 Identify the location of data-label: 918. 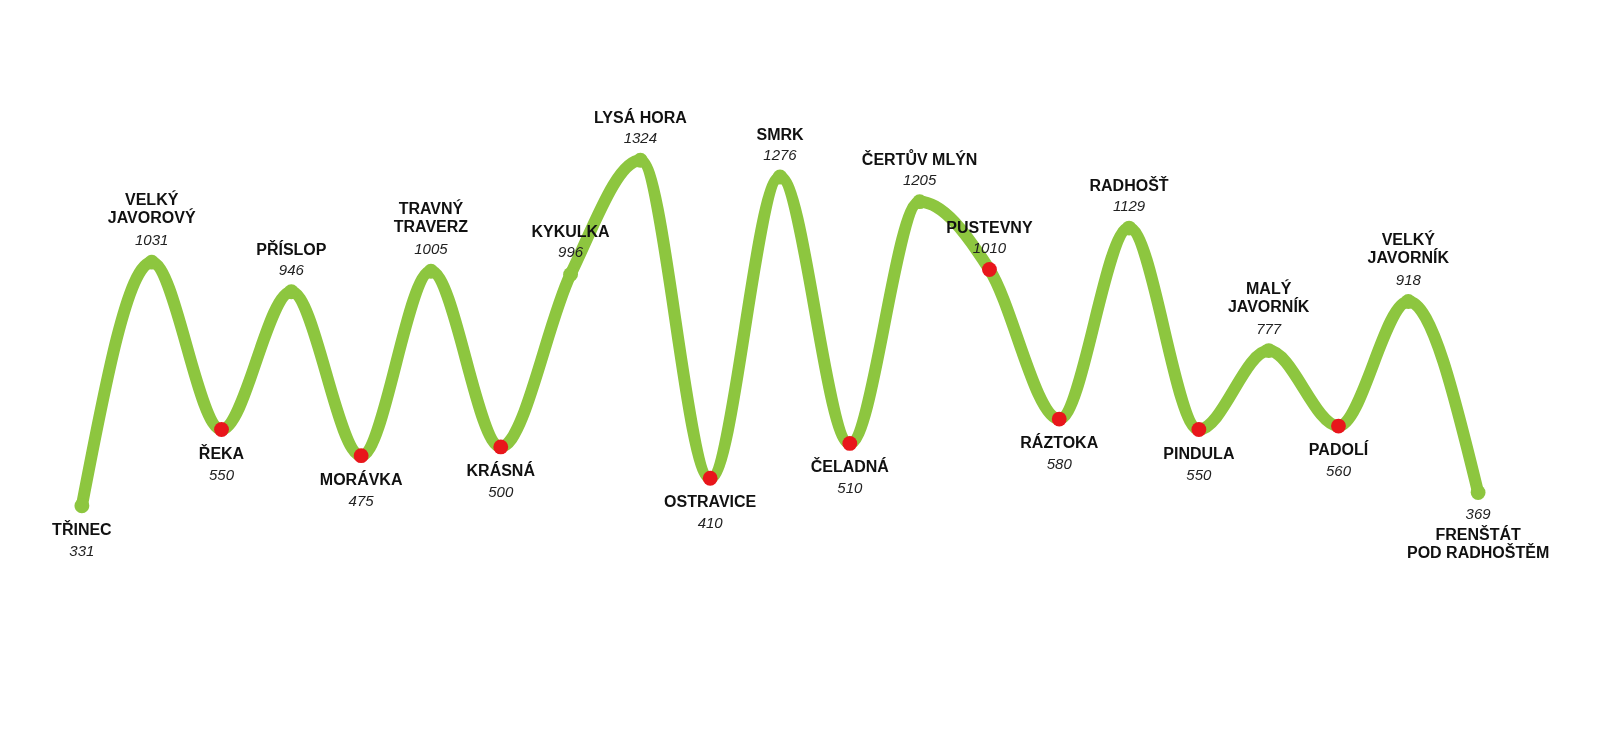
(1408, 279).